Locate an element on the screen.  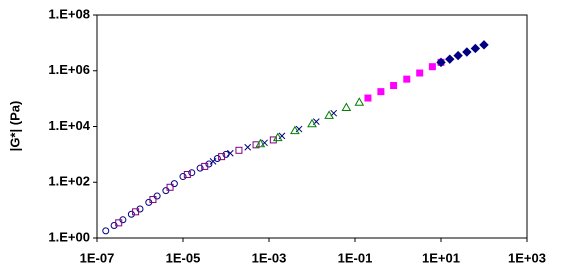
y-tick-label: 1.E+08 is located at coordinates (69, 13).